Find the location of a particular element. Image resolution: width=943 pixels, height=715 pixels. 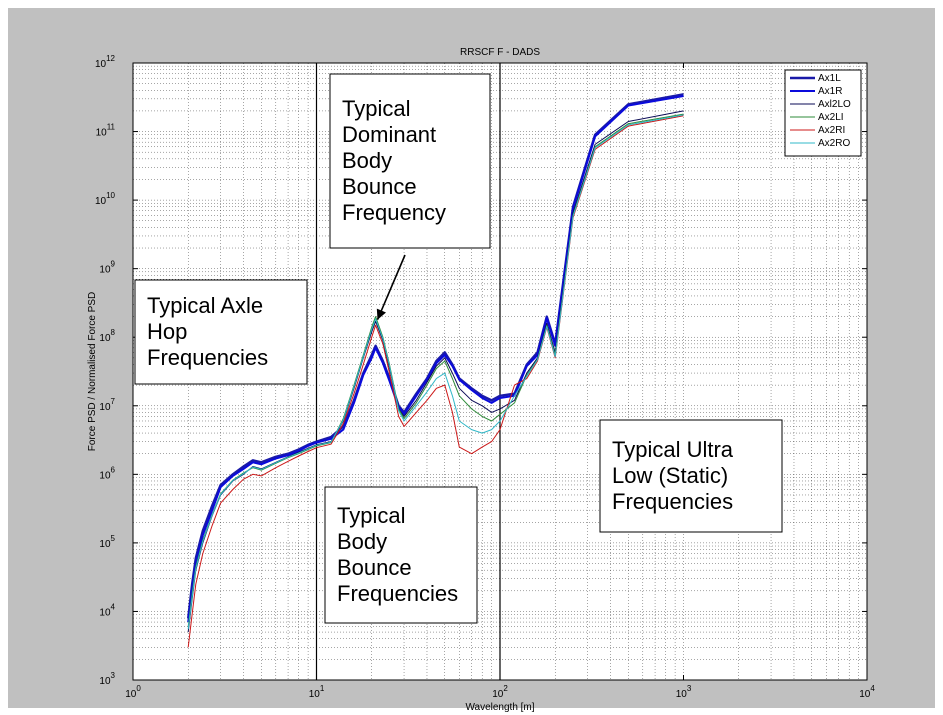

y-axis-title: Force PSD / Normalised Force PSD is located at coordinates (92, 372).